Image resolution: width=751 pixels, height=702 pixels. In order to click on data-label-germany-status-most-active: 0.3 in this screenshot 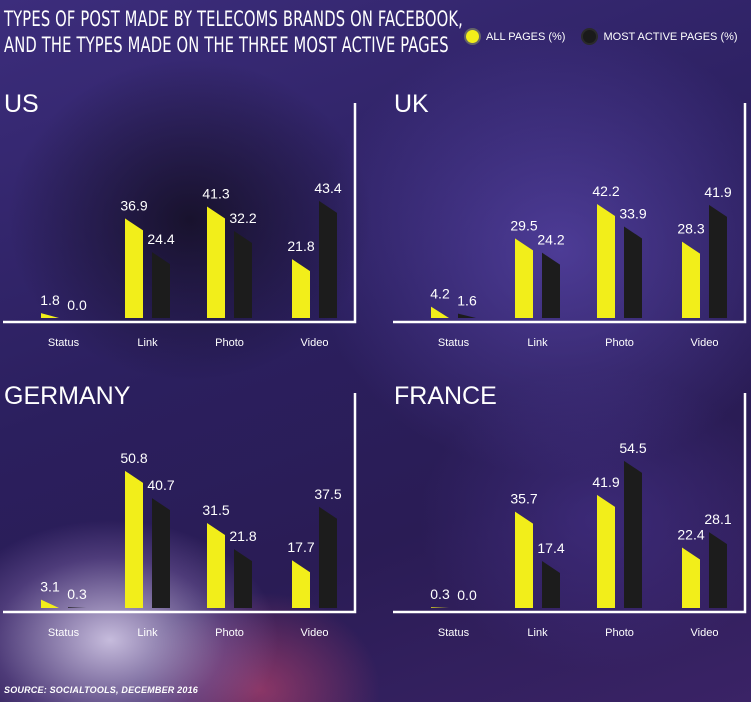, I will do `click(77, 594)`.